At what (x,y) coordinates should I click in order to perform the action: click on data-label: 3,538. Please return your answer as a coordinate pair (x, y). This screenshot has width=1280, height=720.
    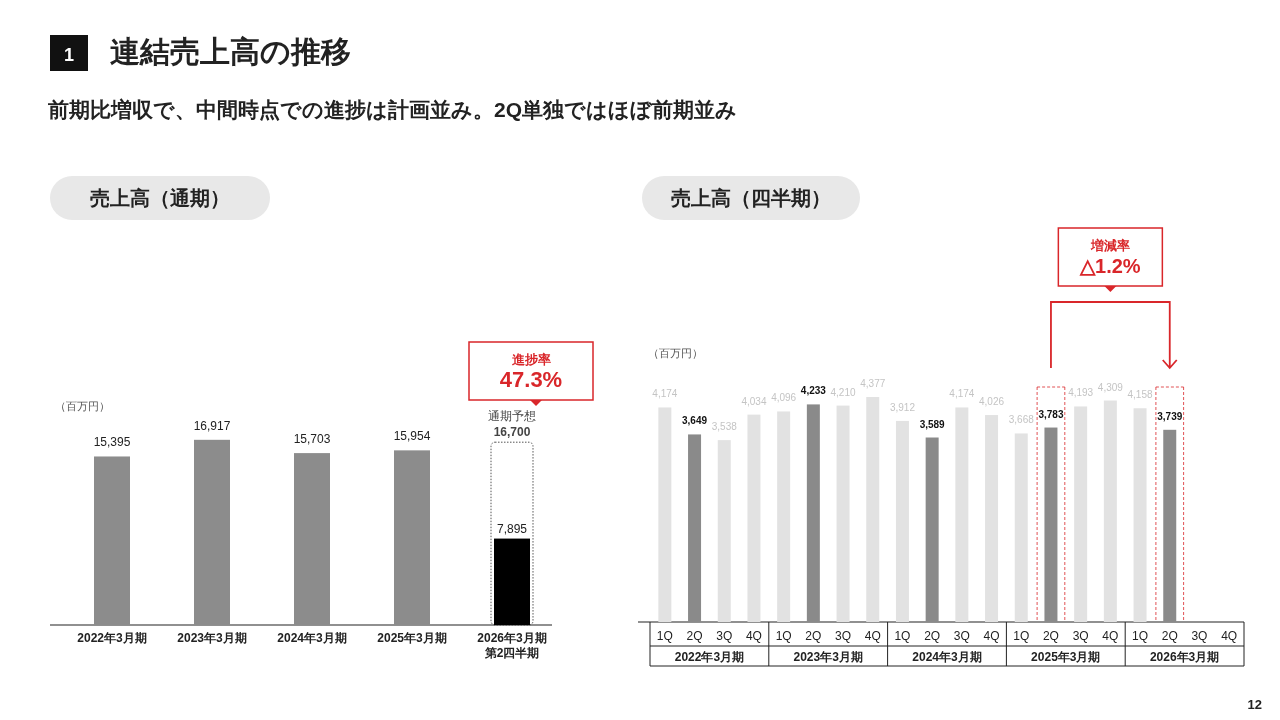
    Looking at the image, I should click on (724, 427).